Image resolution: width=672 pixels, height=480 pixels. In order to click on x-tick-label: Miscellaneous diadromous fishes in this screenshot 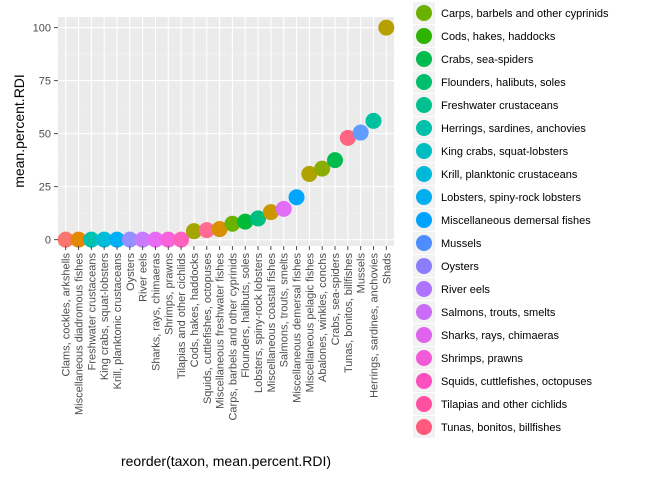, I will do `click(80, 334)`.